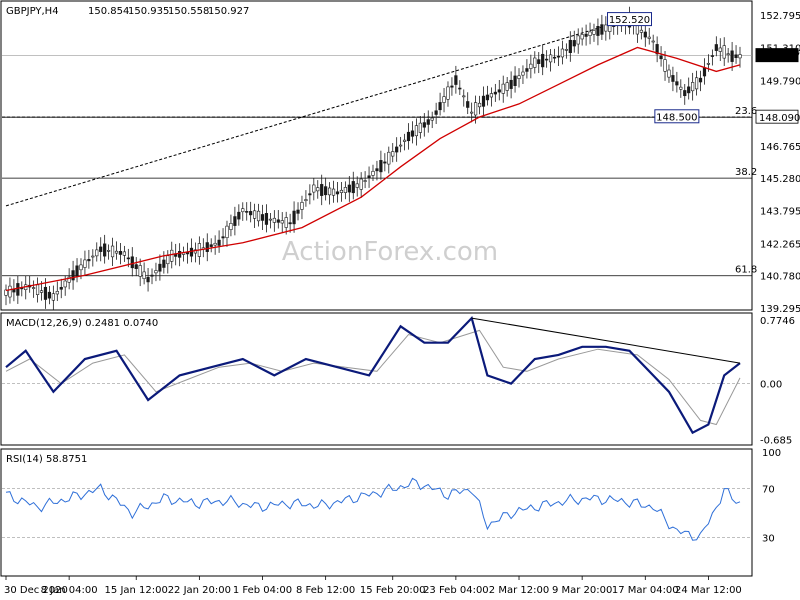  I want to click on price-tick-5: 145.280, so click(780, 179).